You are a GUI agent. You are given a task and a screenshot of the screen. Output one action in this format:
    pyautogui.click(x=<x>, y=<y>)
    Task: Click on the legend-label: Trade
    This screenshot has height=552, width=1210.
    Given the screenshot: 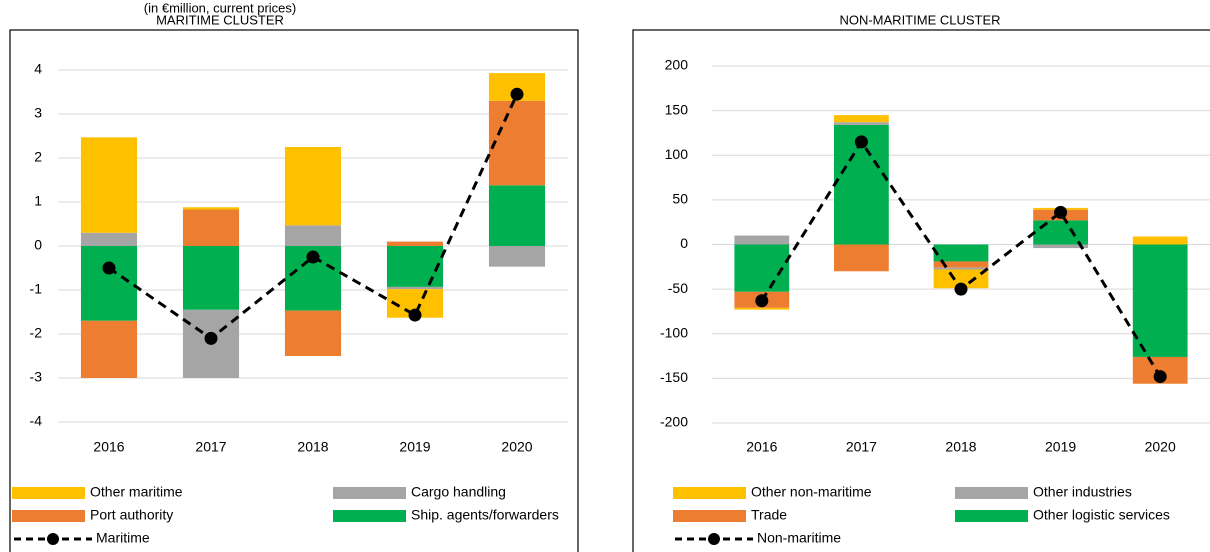 What is the action you would take?
    pyautogui.click(x=769, y=515)
    